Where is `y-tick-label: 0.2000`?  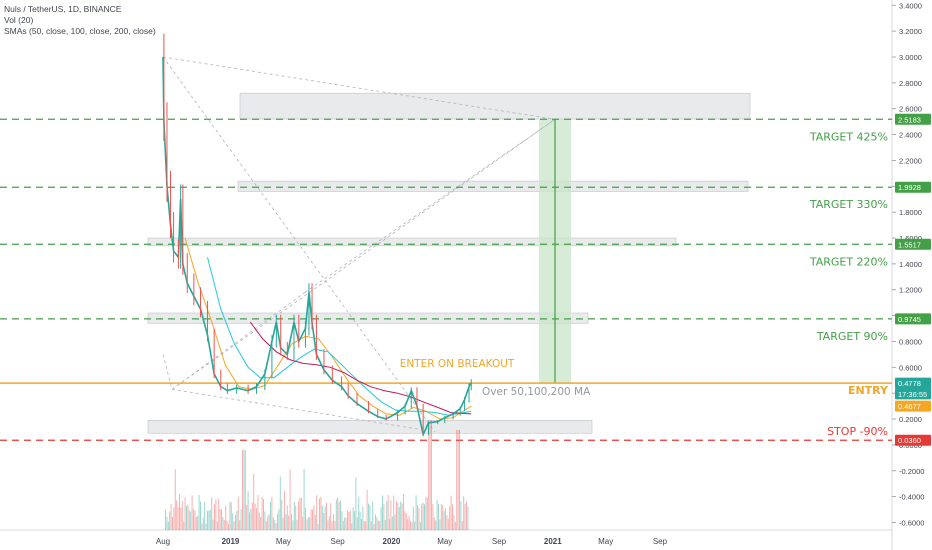
y-tick-label: 0.2000 is located at coordinates (910, 419).